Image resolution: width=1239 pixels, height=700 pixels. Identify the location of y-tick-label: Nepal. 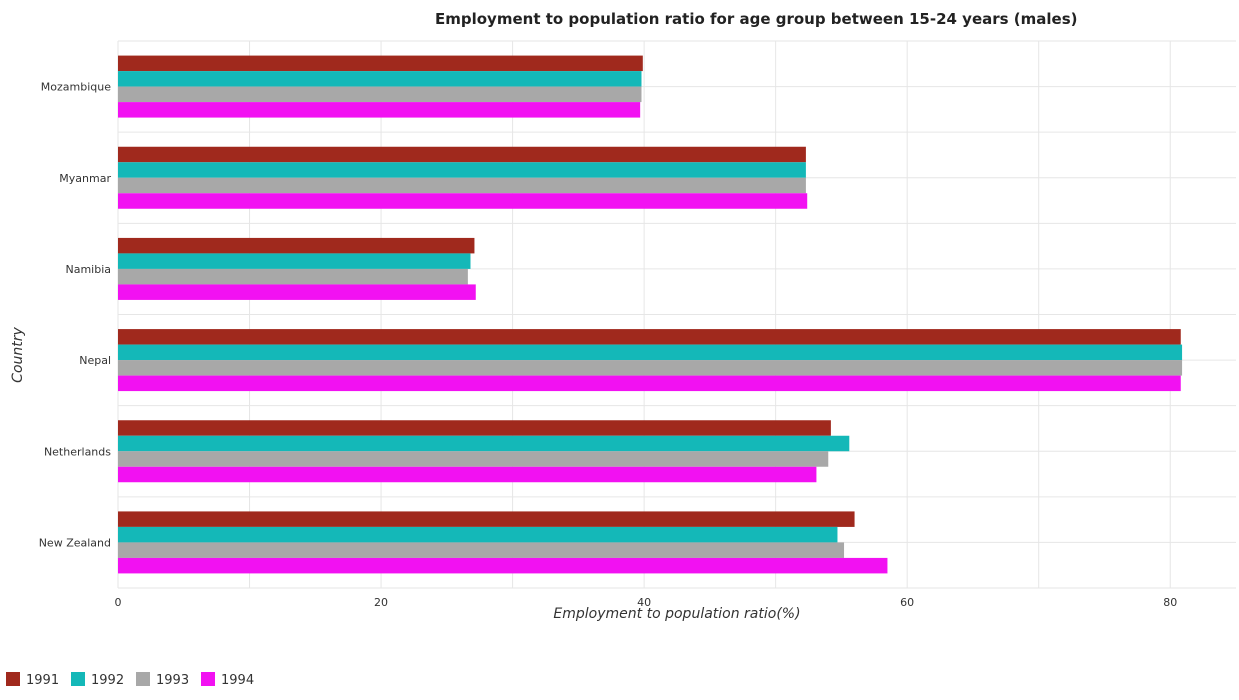
(95, 360).